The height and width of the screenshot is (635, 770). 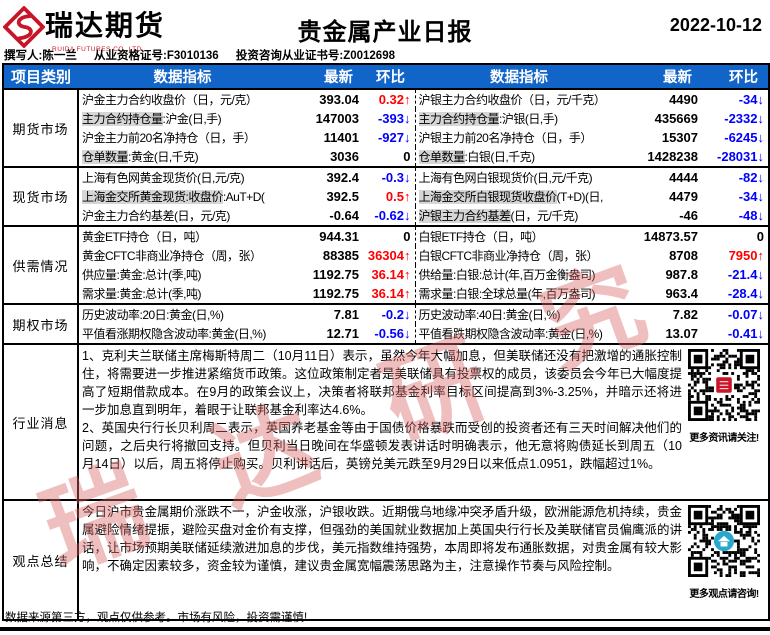 I want to click on metric-latest-right: 8708, so click(x=683, y=255).